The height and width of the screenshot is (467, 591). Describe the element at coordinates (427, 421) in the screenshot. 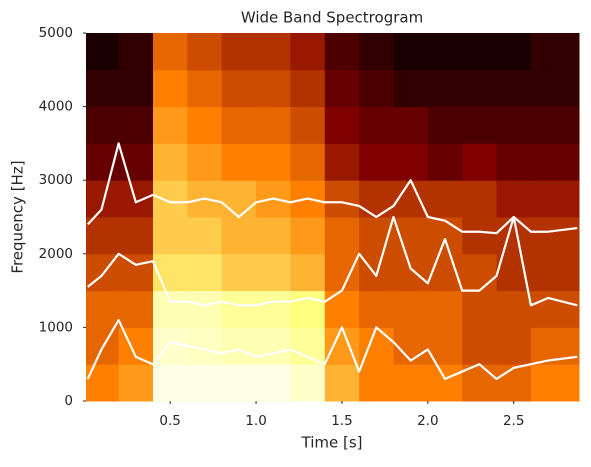

I see `x-tick-label: 2.0` at that location.